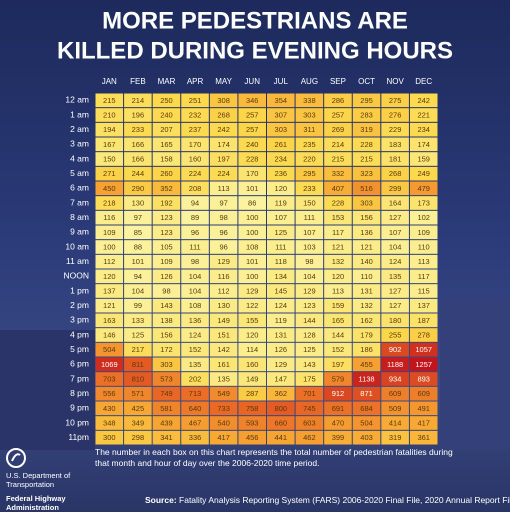 The image size is (510, 512). Describe the element at coordinates (79, 158) in the screenshot. I see `row-label: 4 am` at that location.